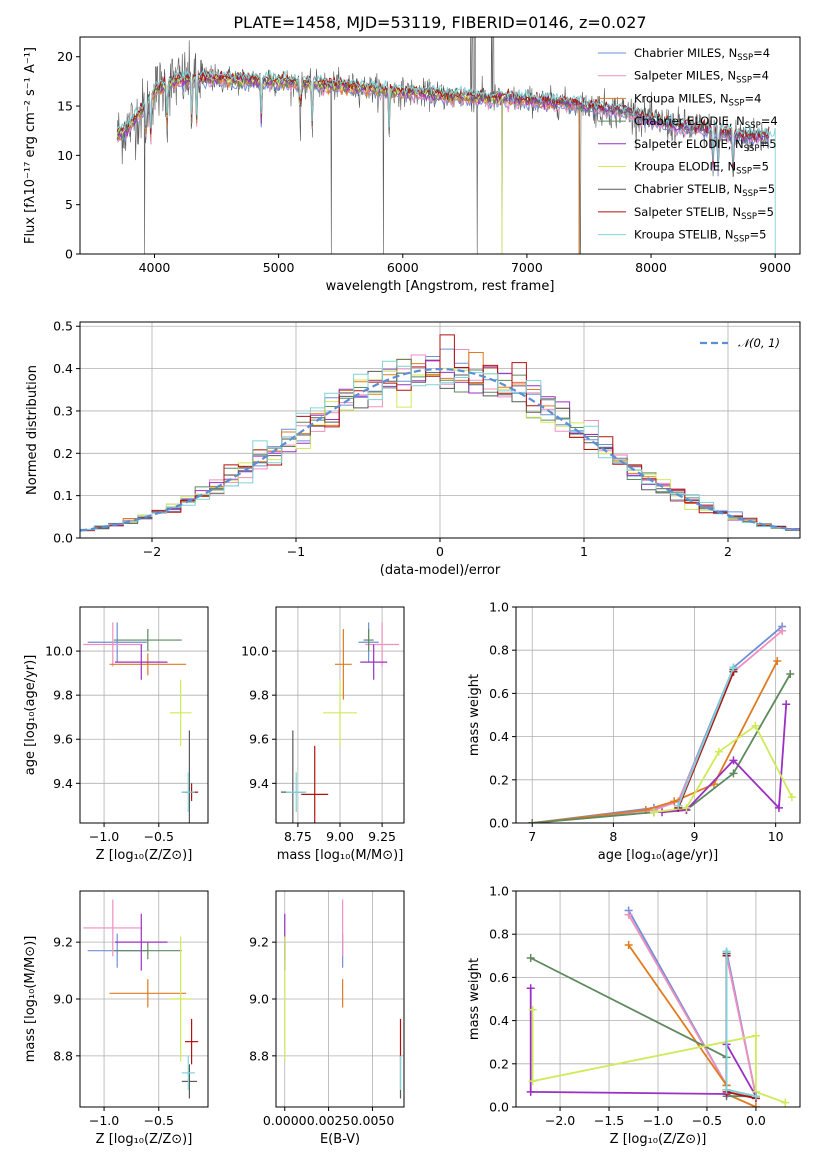 Image resolution: width=819 pixels, height=1170 pixels. Describe the element at coordinates (63, 783) in the screenshot. I see `y-tick-label: 9.4` at that location.